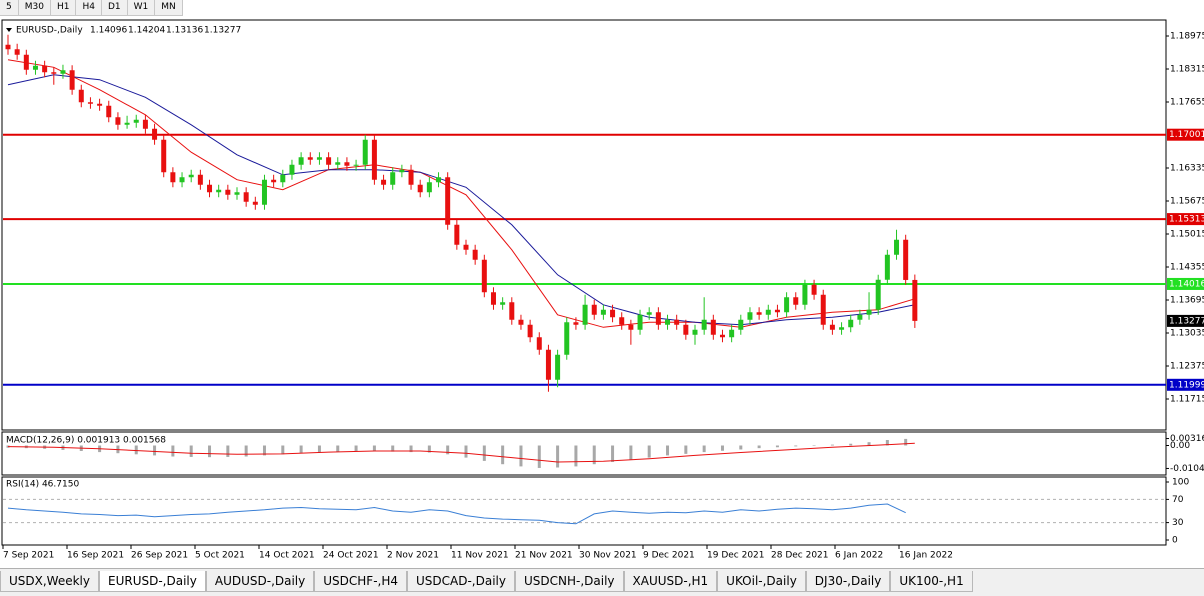 The width and height of the screenshot is (1204, 596). What do you see at coordinates (1178, 523) in the screenshot?
I see `y-tick-label: 30` at bounding box center [1178, 523].